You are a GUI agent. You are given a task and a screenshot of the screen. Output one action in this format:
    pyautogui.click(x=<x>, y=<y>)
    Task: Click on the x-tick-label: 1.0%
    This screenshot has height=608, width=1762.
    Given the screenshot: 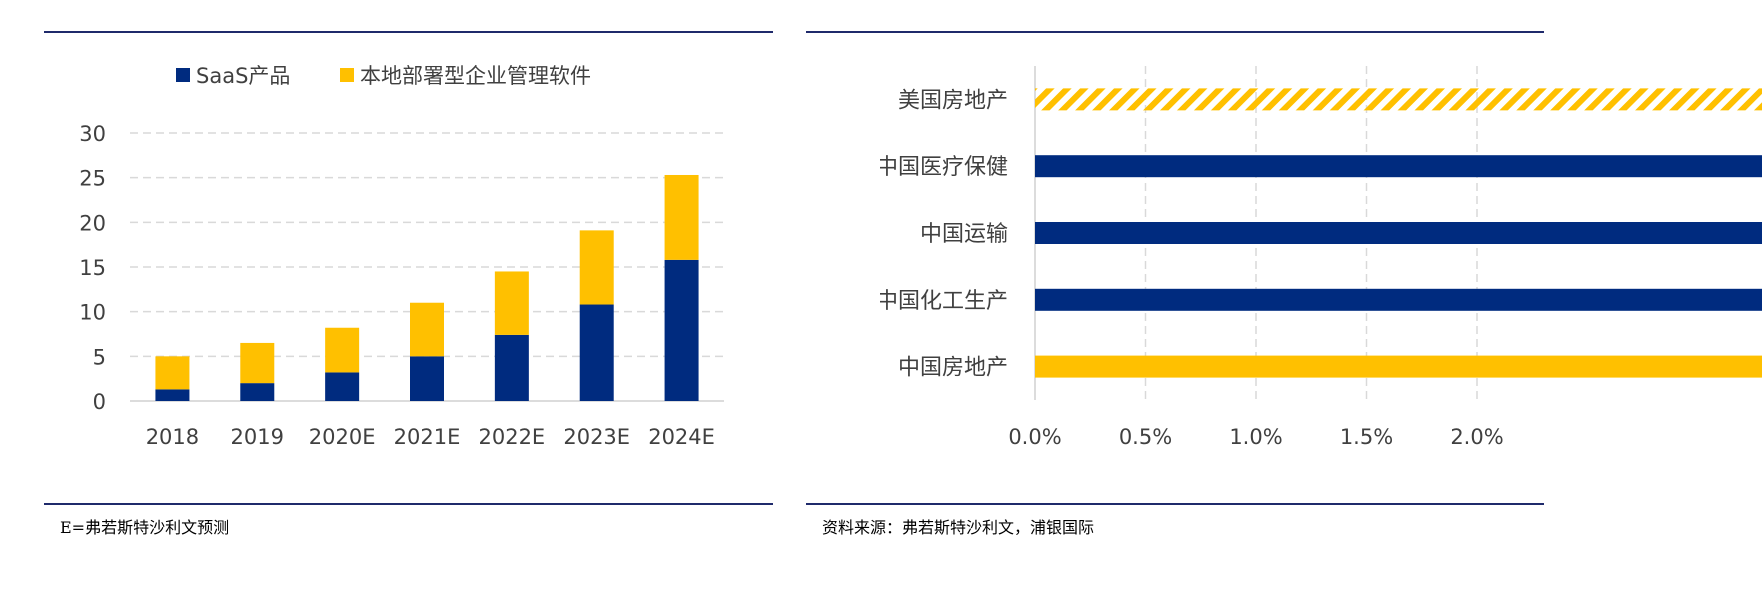 What is the action you would take?
    pyautogui.click(x=1255, y=437)
    